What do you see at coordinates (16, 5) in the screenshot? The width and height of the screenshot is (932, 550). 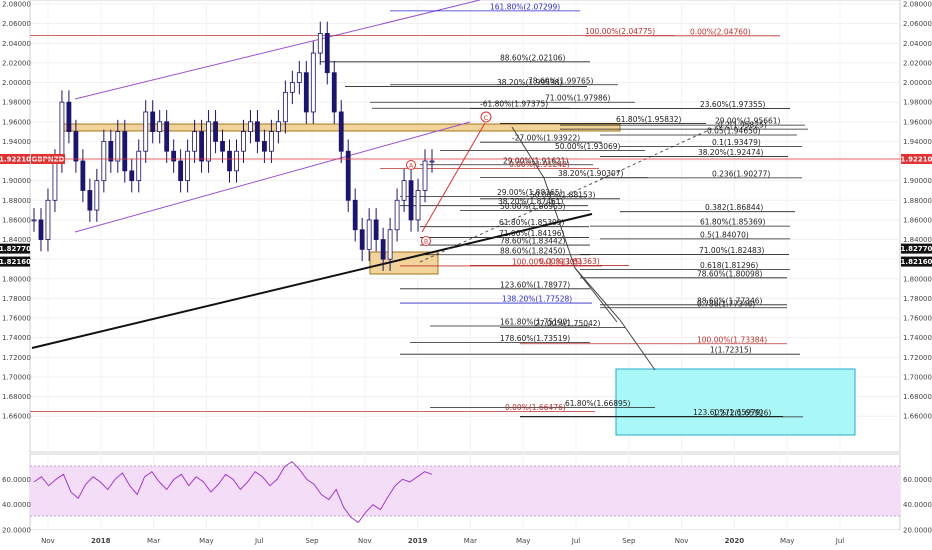 I see `y-tick-label: 2.08000` at bounding box center [16, 5].